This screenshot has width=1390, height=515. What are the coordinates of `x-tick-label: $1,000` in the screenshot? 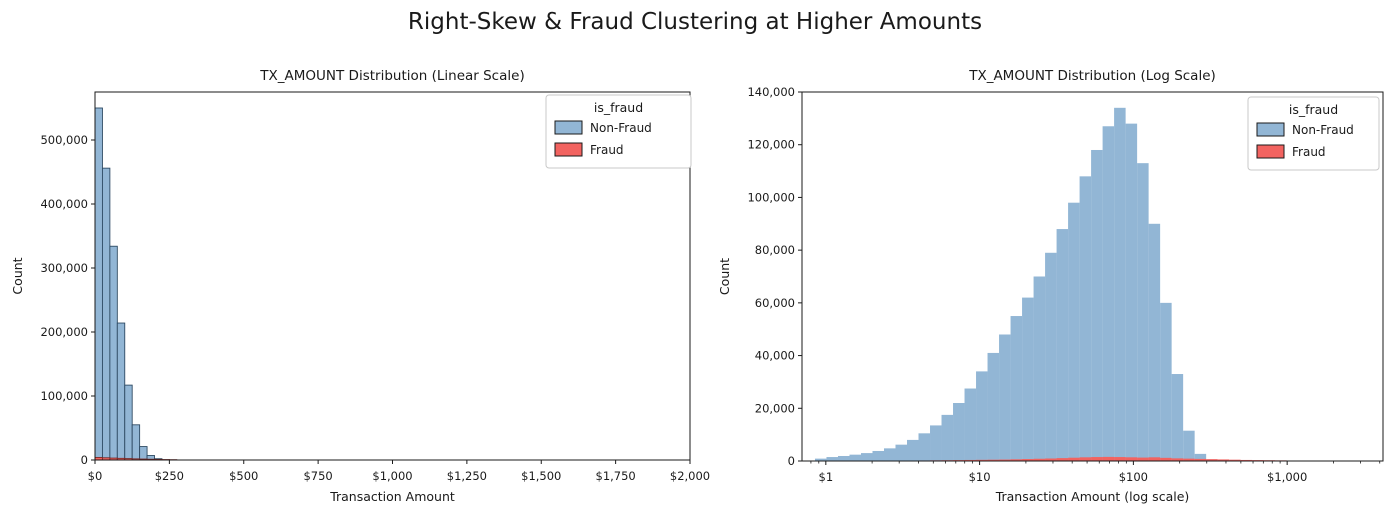 It's located at (1287, 477).